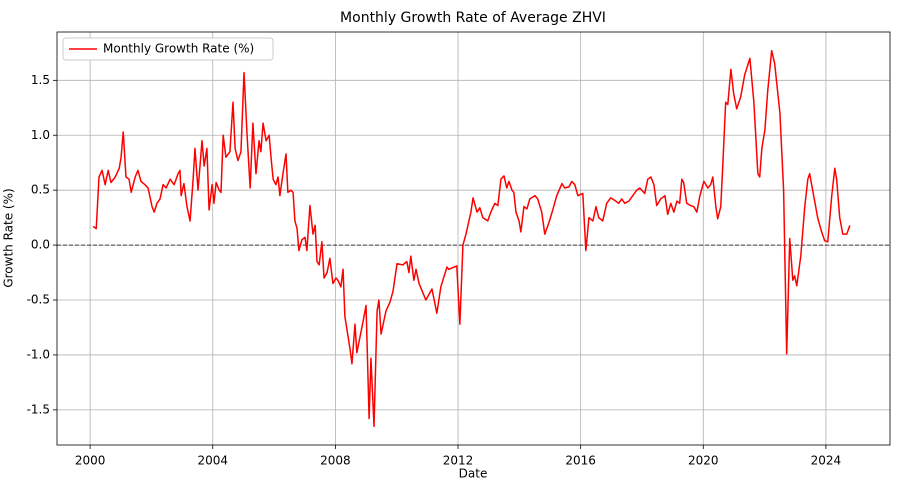  I want to click on y-tick-label: -0.5, so click(38, 300).